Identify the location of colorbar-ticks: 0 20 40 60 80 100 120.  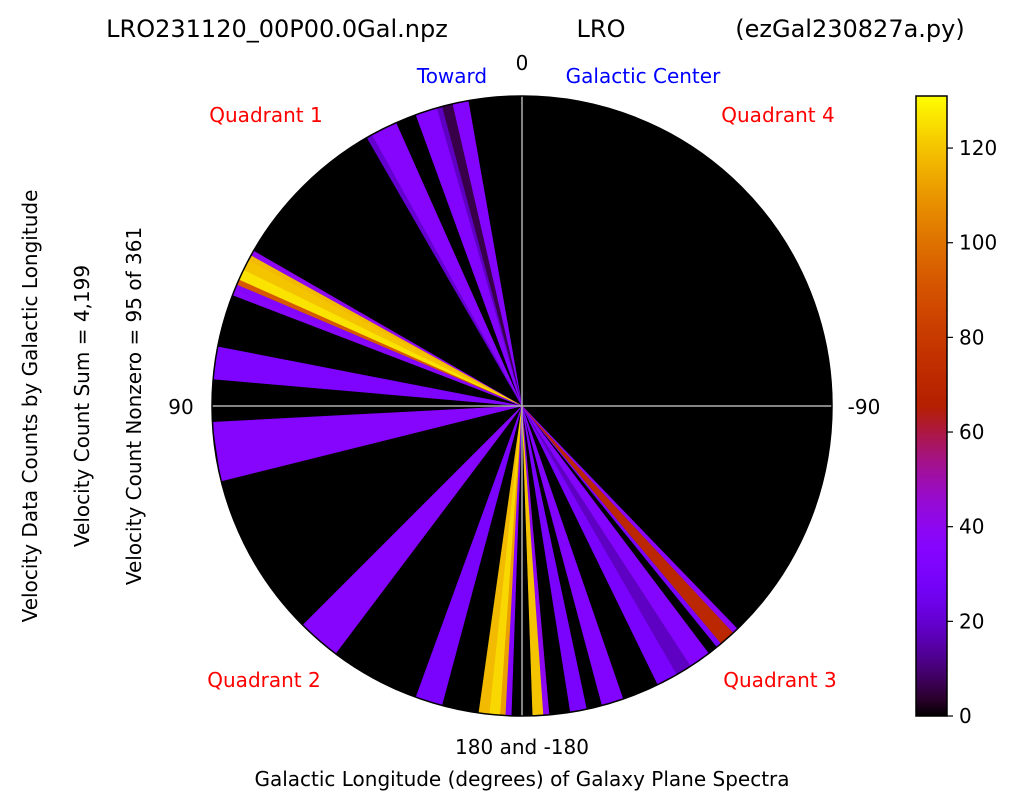
(972, 432).